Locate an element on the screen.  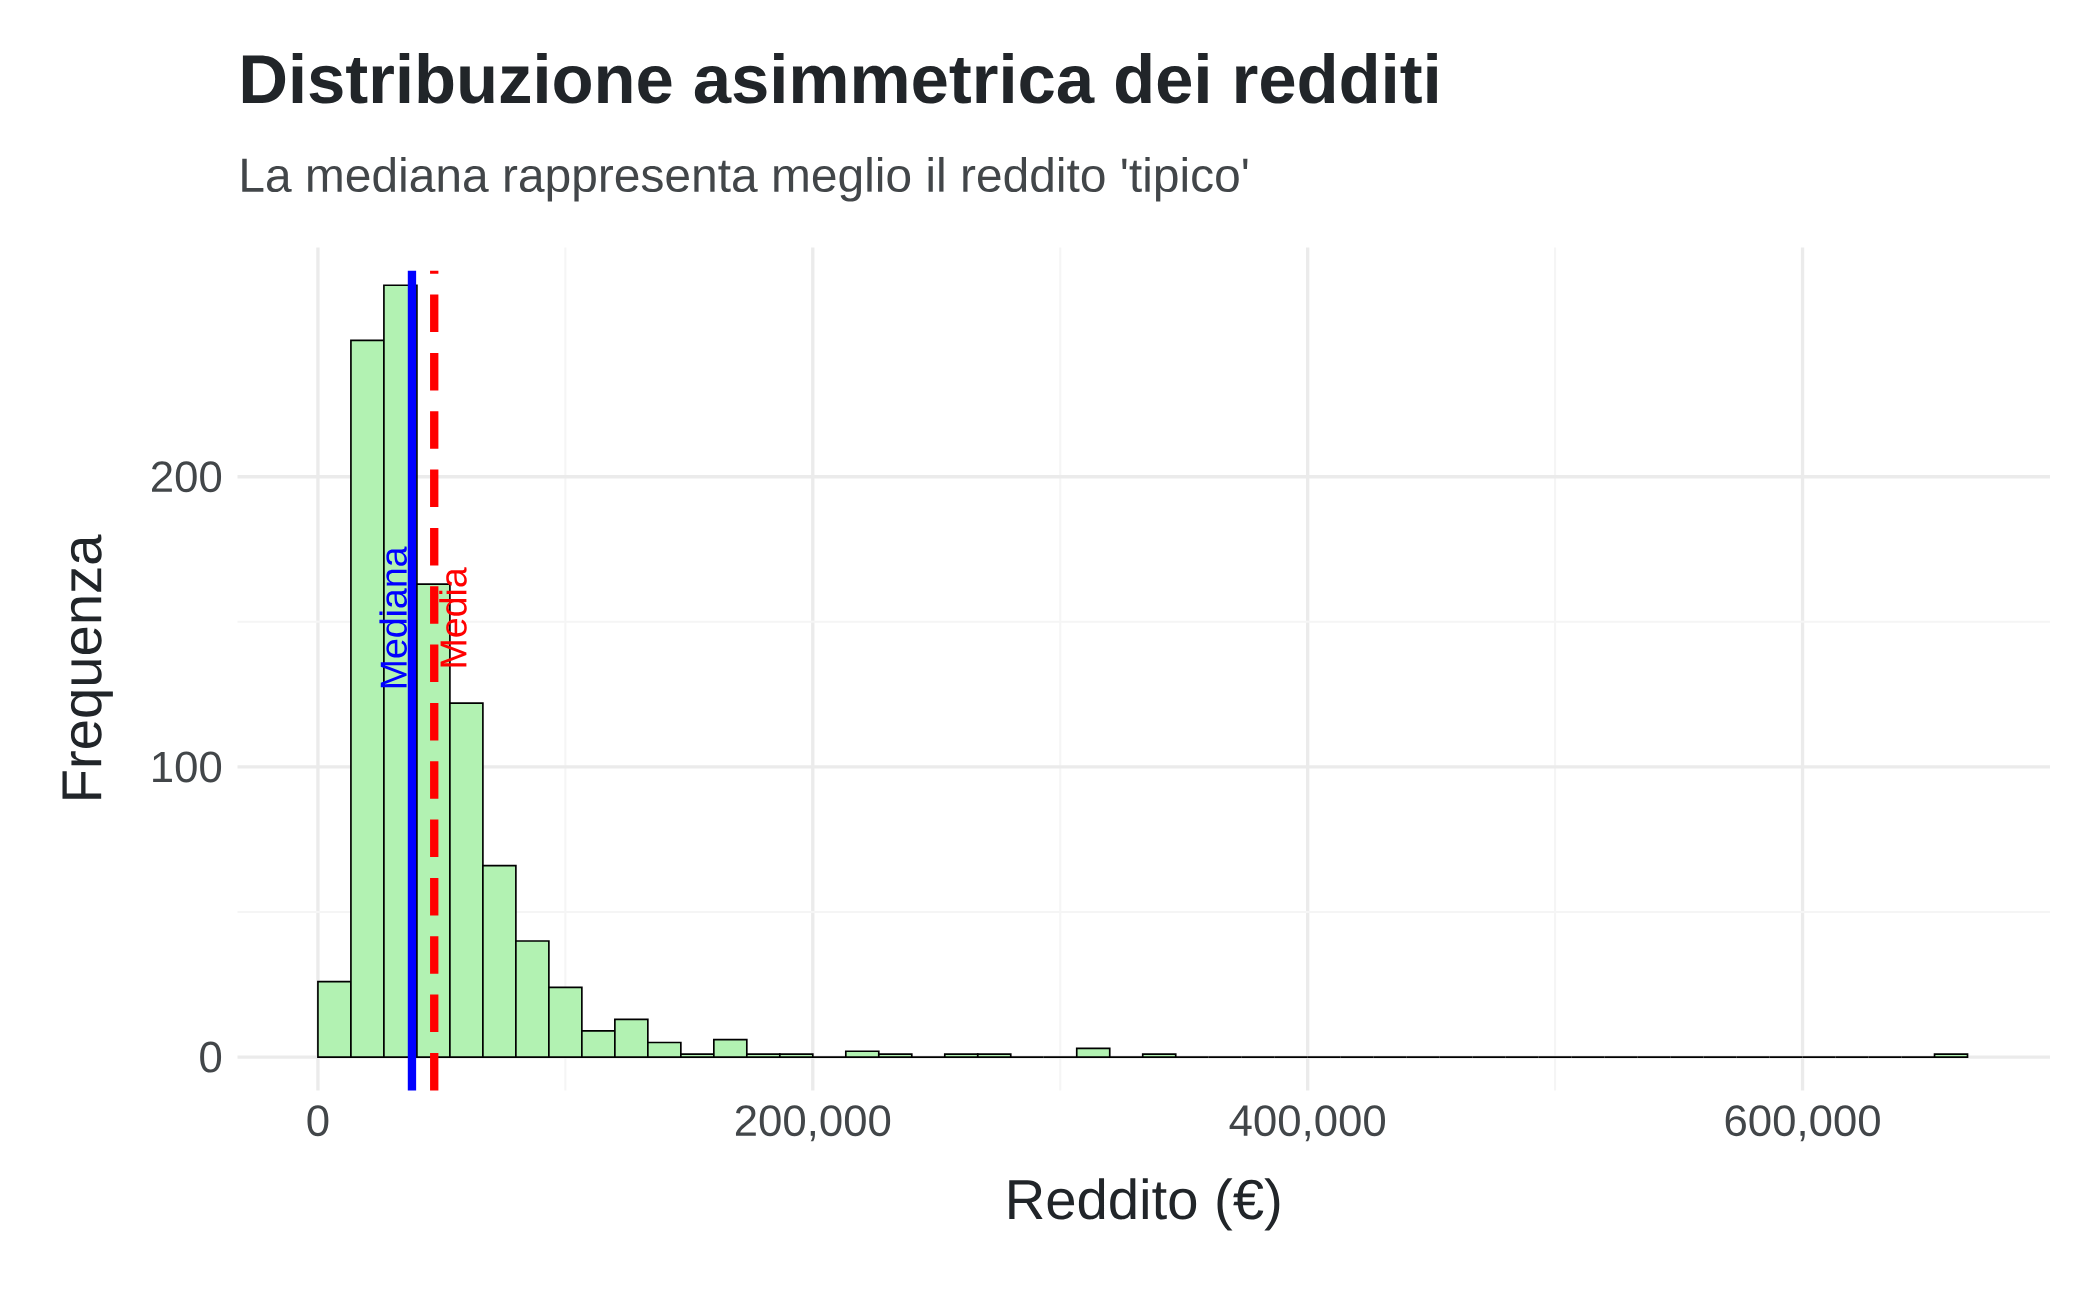
x-tick-label: 400,000 is located at coordinates (1307, 1123).